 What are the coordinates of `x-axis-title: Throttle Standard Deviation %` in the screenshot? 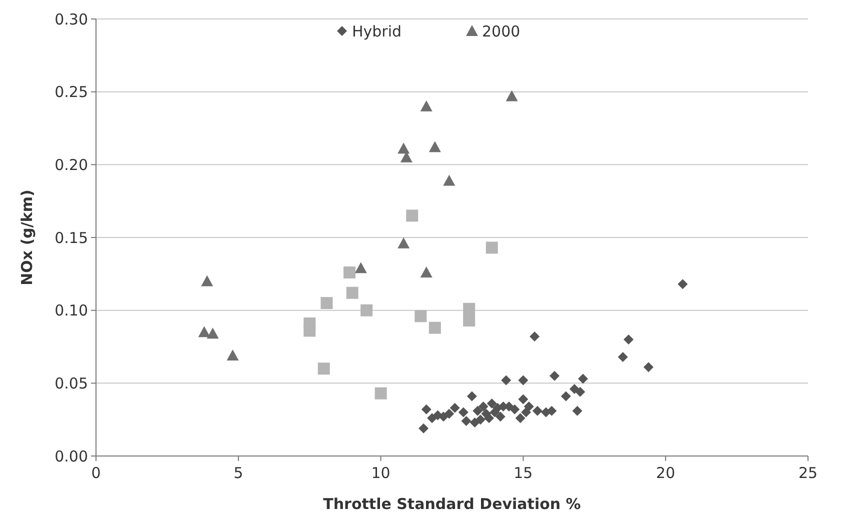 It's located at (452, 504).